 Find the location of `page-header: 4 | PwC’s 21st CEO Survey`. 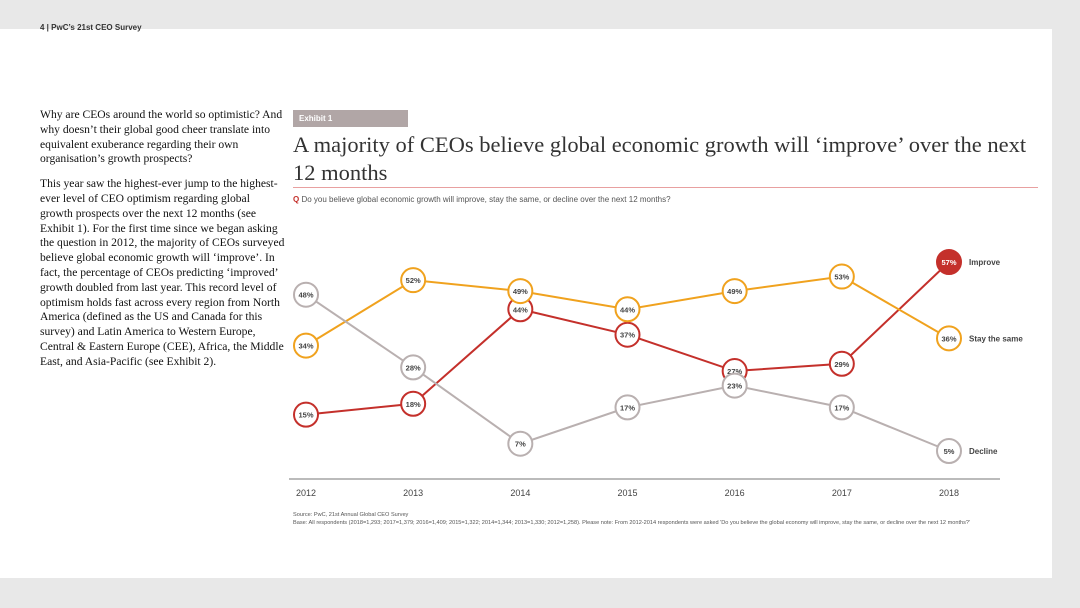

page-header: 4 | PwC’s 21st CEO Survey is located at coordinates (91, 27).